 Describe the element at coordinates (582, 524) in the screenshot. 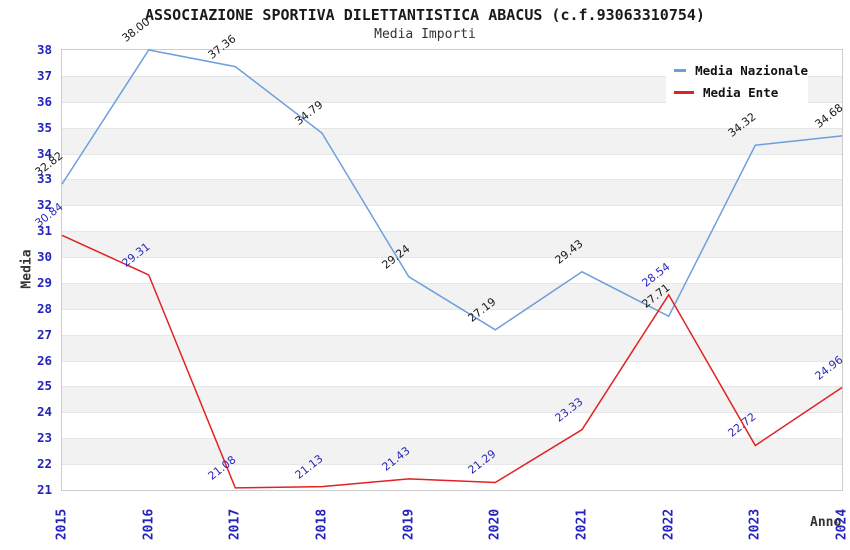

I see `x-tick-label: 2021` at that location.